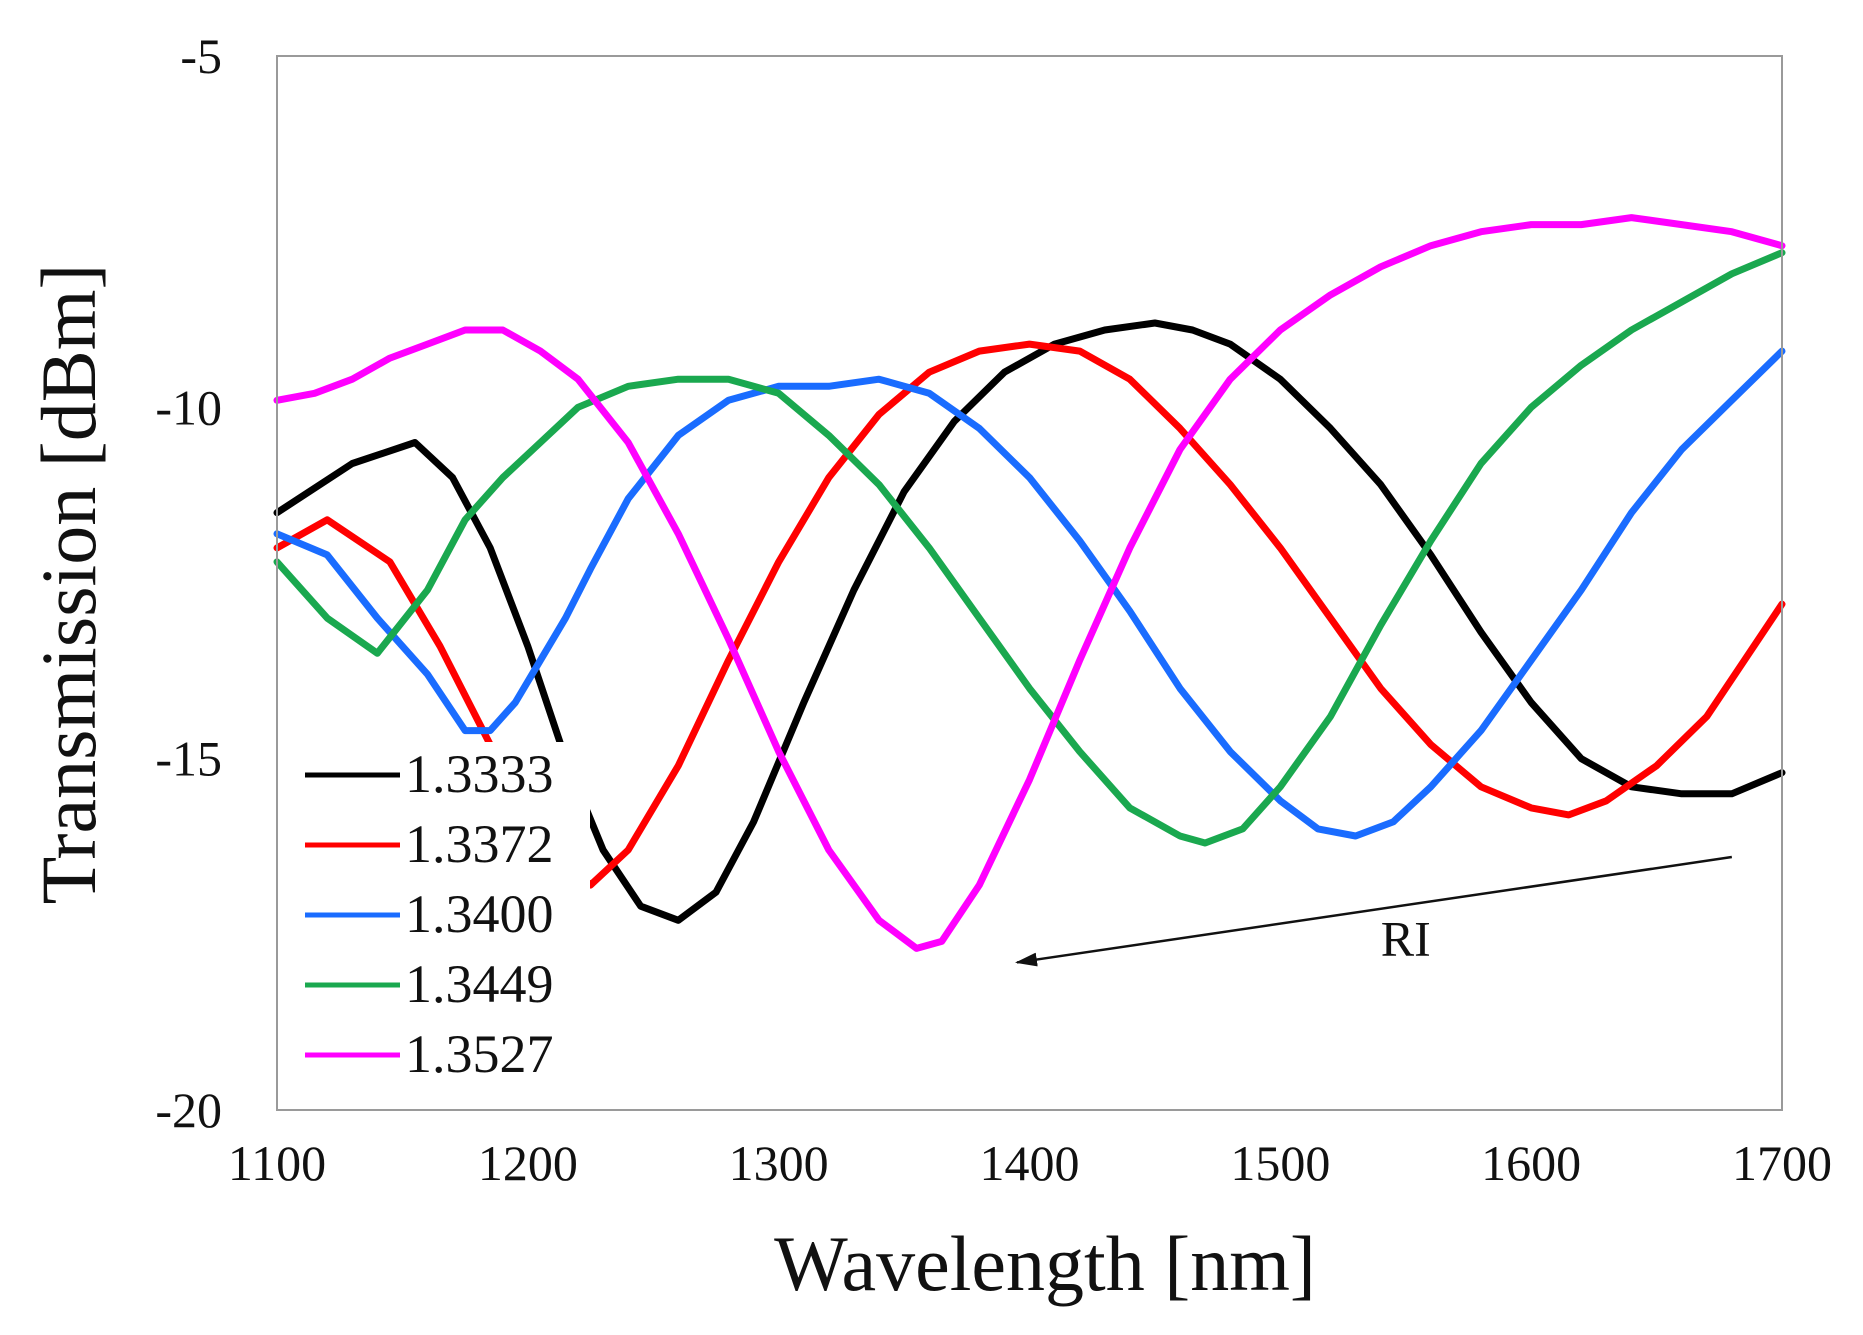 This screenshot has width=1863, height=1335. What do you see at coordinates (479, 914) in the screenshot?
I see `legend-label: 1.3400` at bounding box center [479, 914].